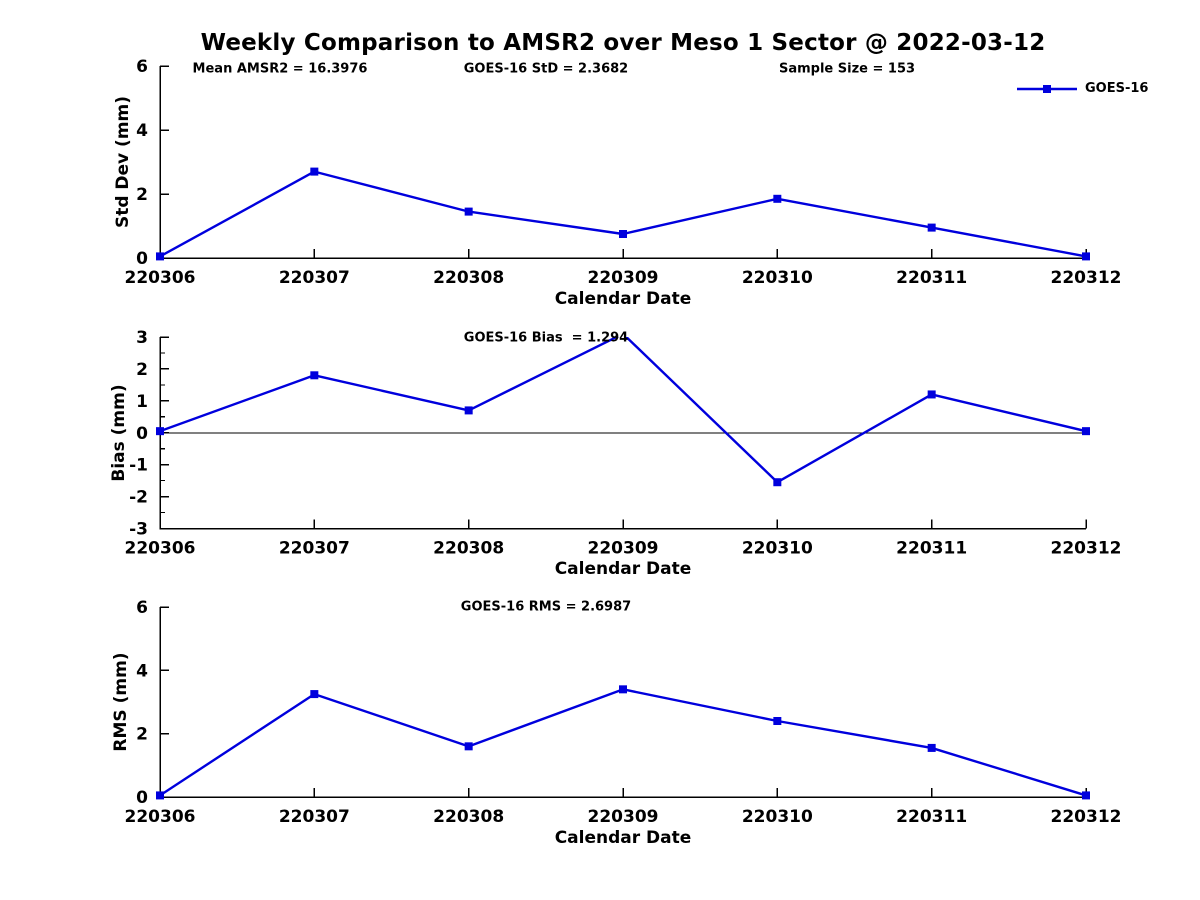  Describe the element at coordinates (121, 702) in the screenshot. I see `y-axis-label-rms: RMS (mm)` at that location.